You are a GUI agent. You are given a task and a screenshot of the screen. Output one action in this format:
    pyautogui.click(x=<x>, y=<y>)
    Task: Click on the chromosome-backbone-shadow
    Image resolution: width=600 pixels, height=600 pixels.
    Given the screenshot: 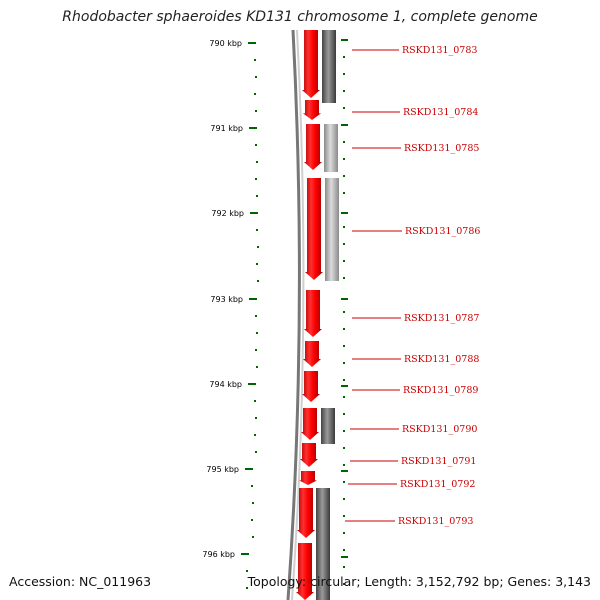 What is the action you would take?
    pyautogui.click(x=298, y=314)
    